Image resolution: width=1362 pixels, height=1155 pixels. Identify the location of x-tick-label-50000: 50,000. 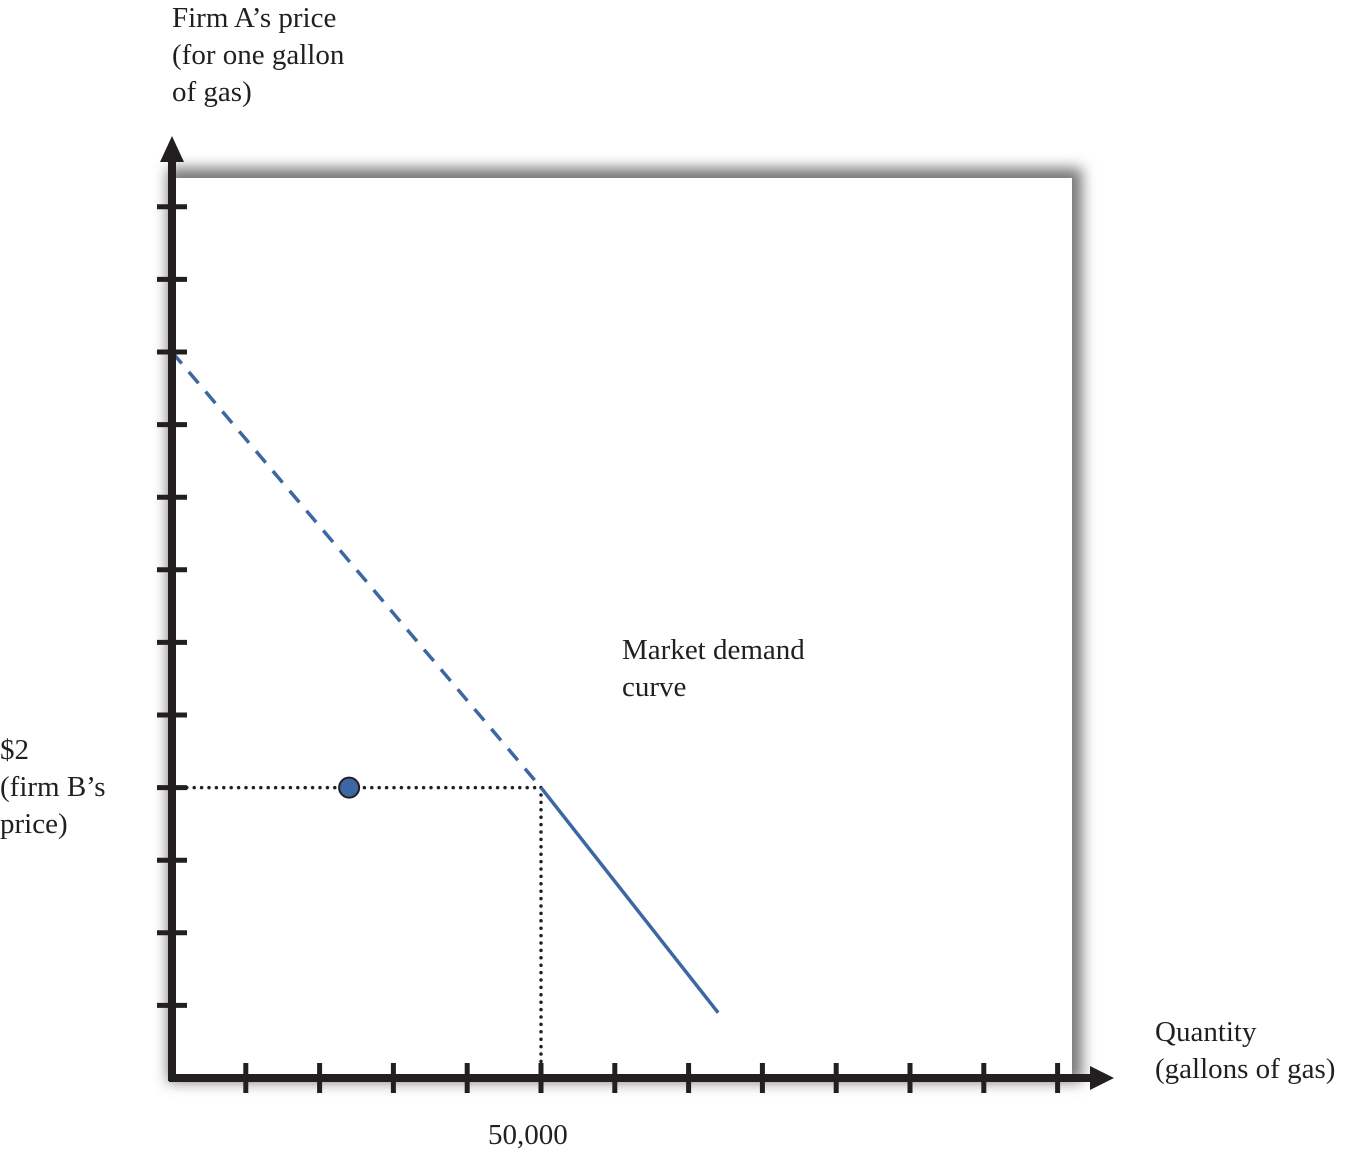
(528, 1135).